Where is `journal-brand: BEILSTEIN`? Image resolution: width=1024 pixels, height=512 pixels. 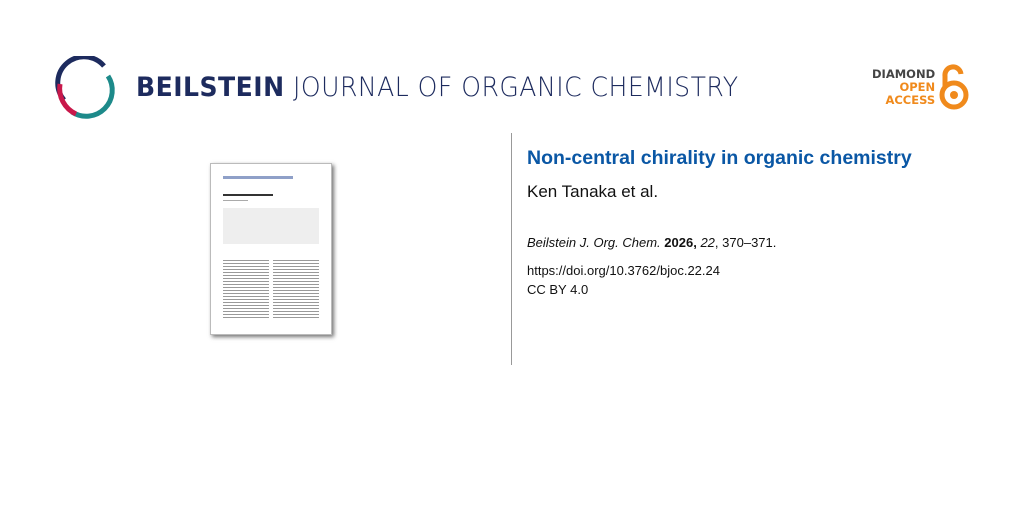
journal-brand: BEILSTEIN is located at coordinates (210, 87).